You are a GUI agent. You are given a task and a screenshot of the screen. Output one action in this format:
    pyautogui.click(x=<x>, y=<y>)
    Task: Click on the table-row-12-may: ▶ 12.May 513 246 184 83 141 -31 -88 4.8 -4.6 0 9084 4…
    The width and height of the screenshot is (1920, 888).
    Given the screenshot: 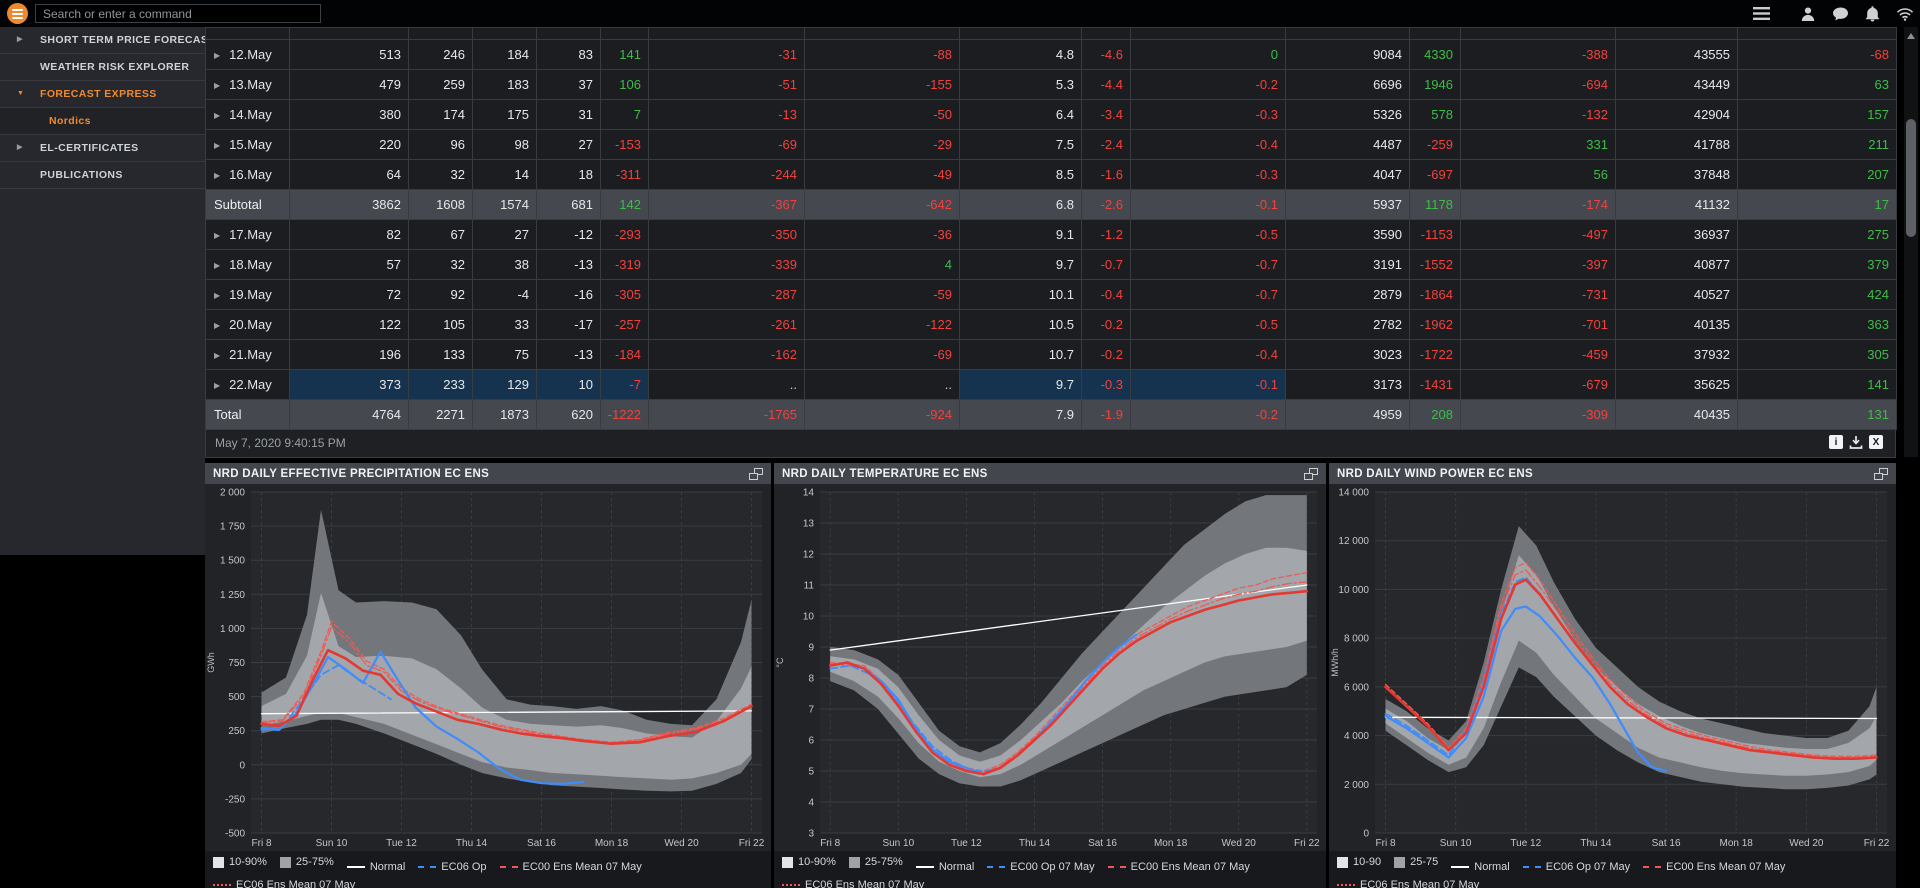 What is the action you would take?
    pyautogui.click(x=1051, y=54)
    